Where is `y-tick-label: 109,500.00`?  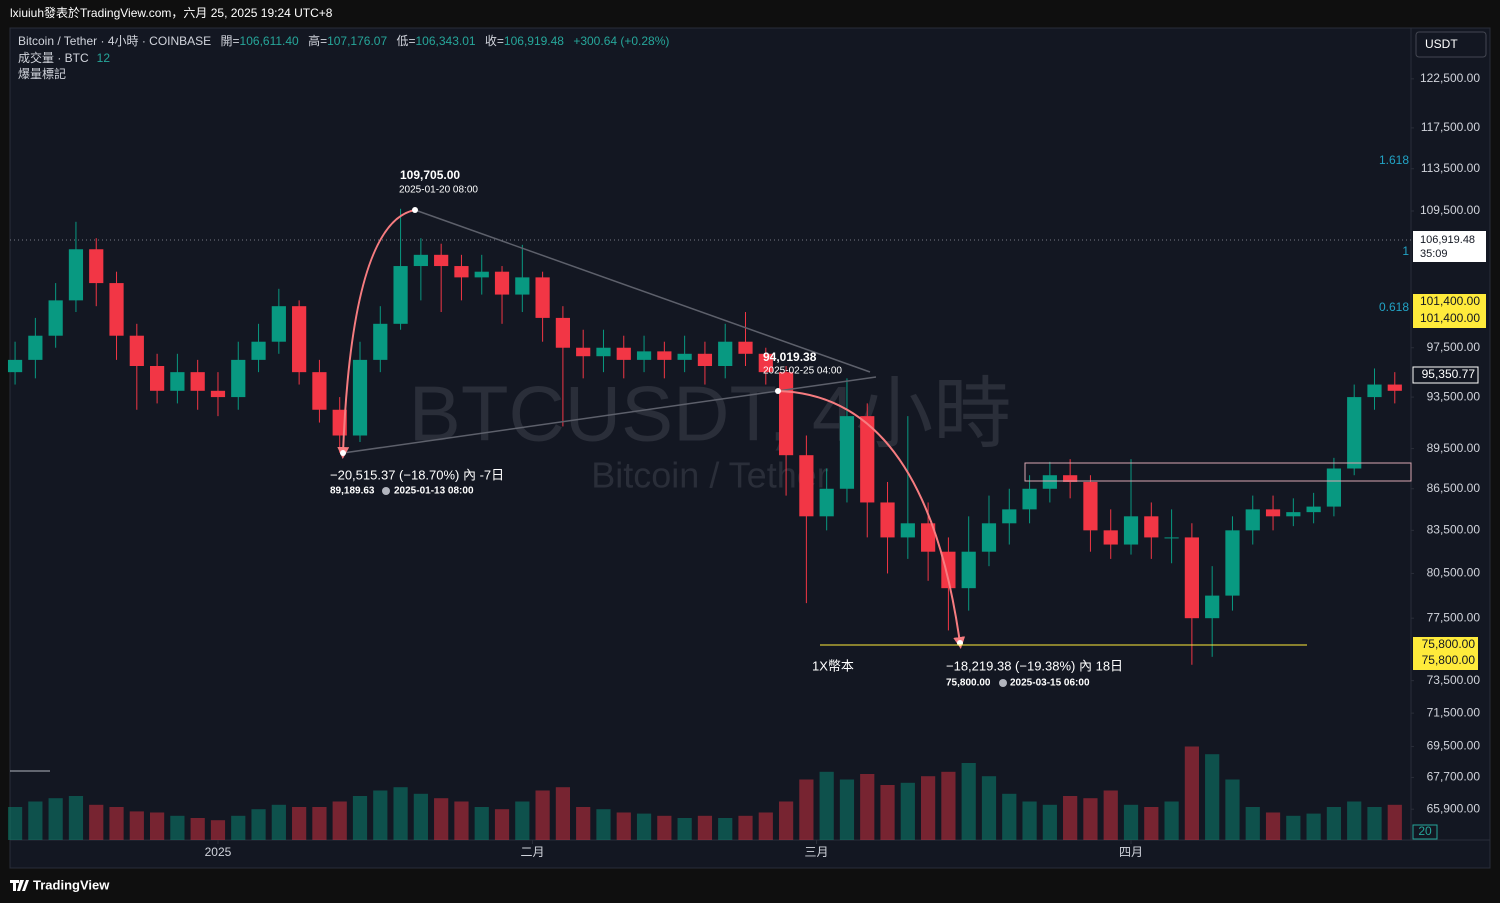
y-tick-label: 109,500.00 is located at coordinates (1450, 210).